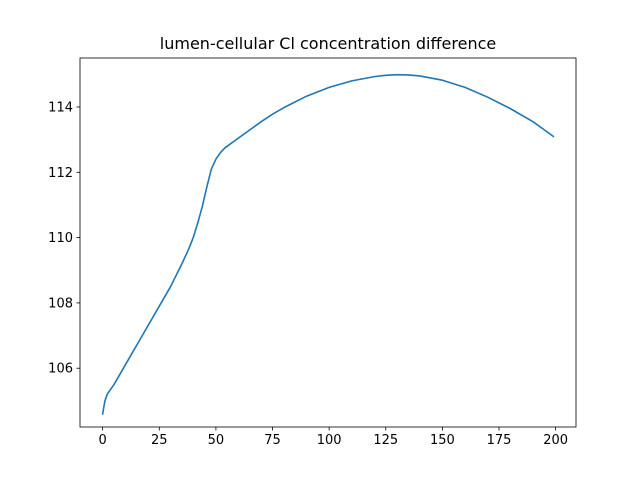 This screenshot has height=480, width=640. I want to click on x-tick-label: 125, so click(385, 440).